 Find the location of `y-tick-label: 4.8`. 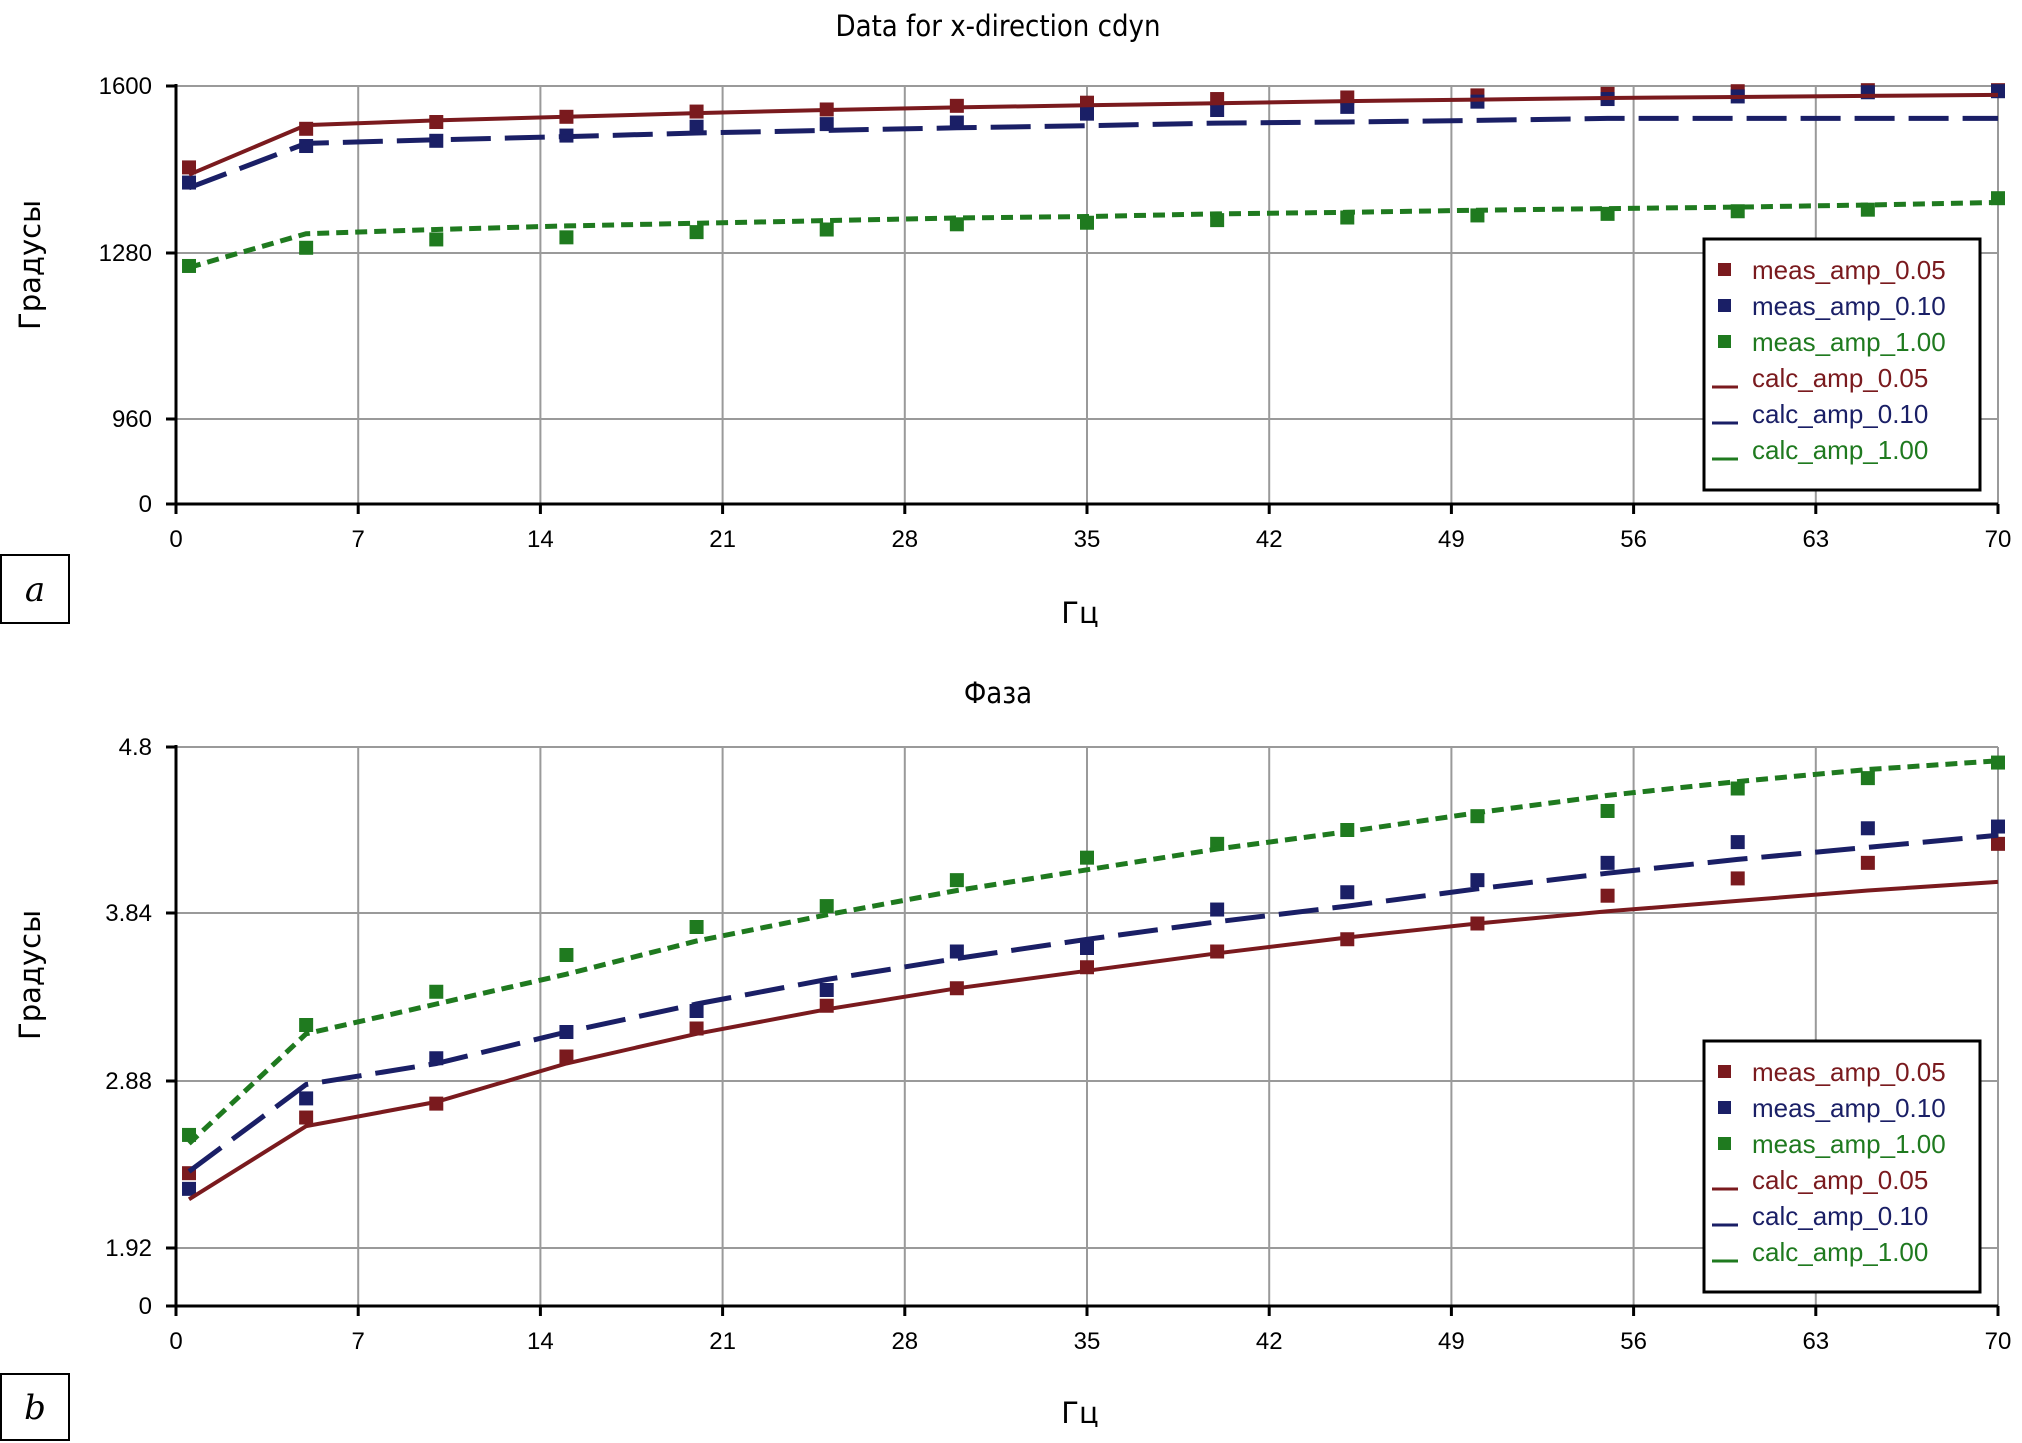

y-tick-label: 4.8 is located at coordinates (135, 747).